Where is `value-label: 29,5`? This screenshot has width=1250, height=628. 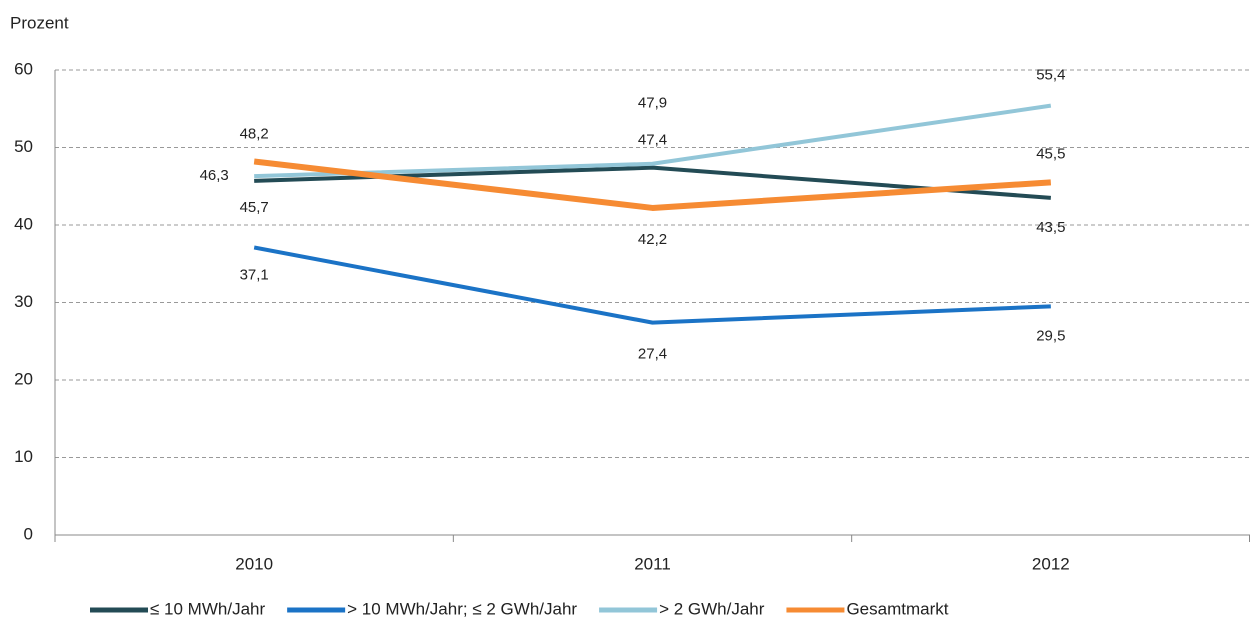
value-label: 29,5 is located at coordinates (1050, 335).